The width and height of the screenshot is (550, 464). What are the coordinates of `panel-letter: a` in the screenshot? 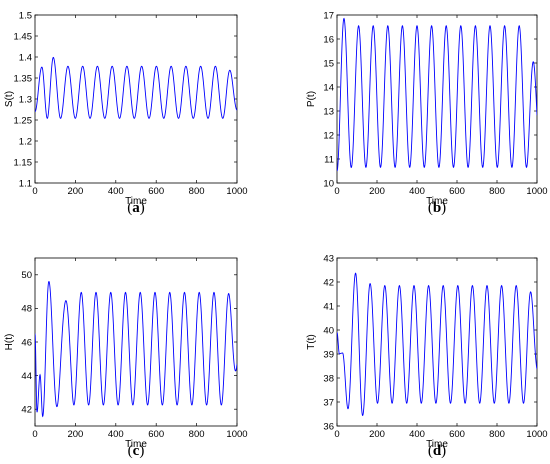 It's located at (136, 208).